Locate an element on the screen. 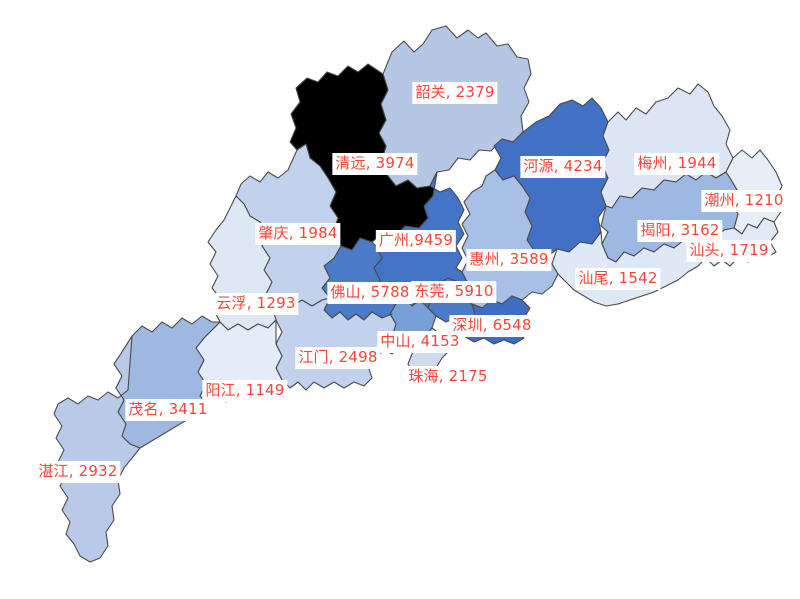 The image size is (800, 599). region-maoming is located at coordinates (167, 382).